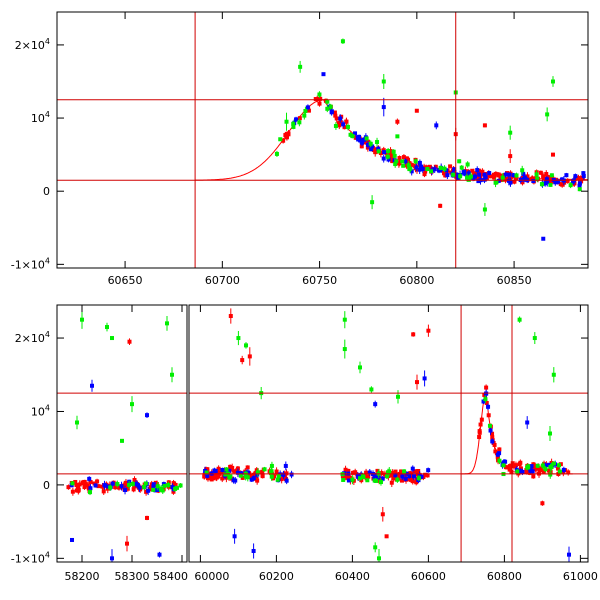  What do you see at coordinates (125, 280) in the screenshot?
I see `x-tick-label: 60650` at bounding box center [125, 280].